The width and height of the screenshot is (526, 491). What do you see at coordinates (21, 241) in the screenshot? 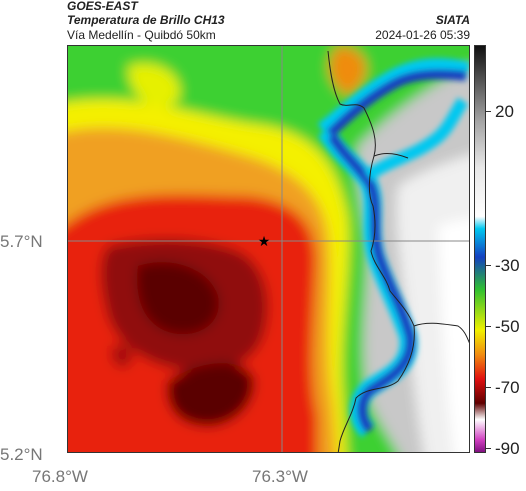
I see `latitude-label-5.7: 5.7°N` at bounding box center [21, 241].